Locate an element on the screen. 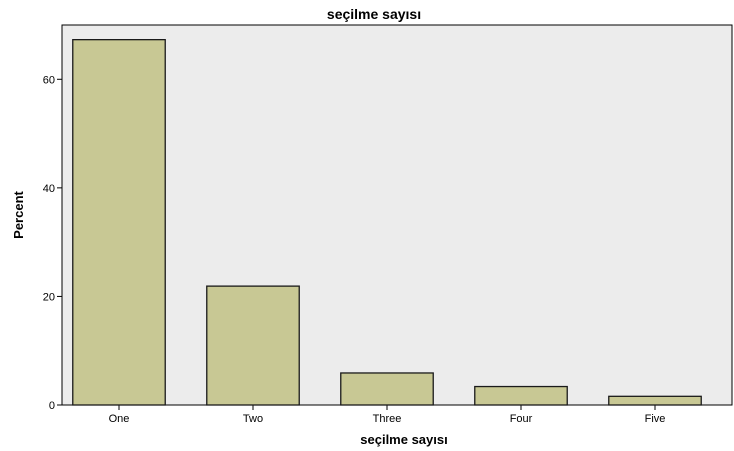 The height and width of the screenshot is (451, 734). y-axis-label: Percent is located at coordinates (18, 214).